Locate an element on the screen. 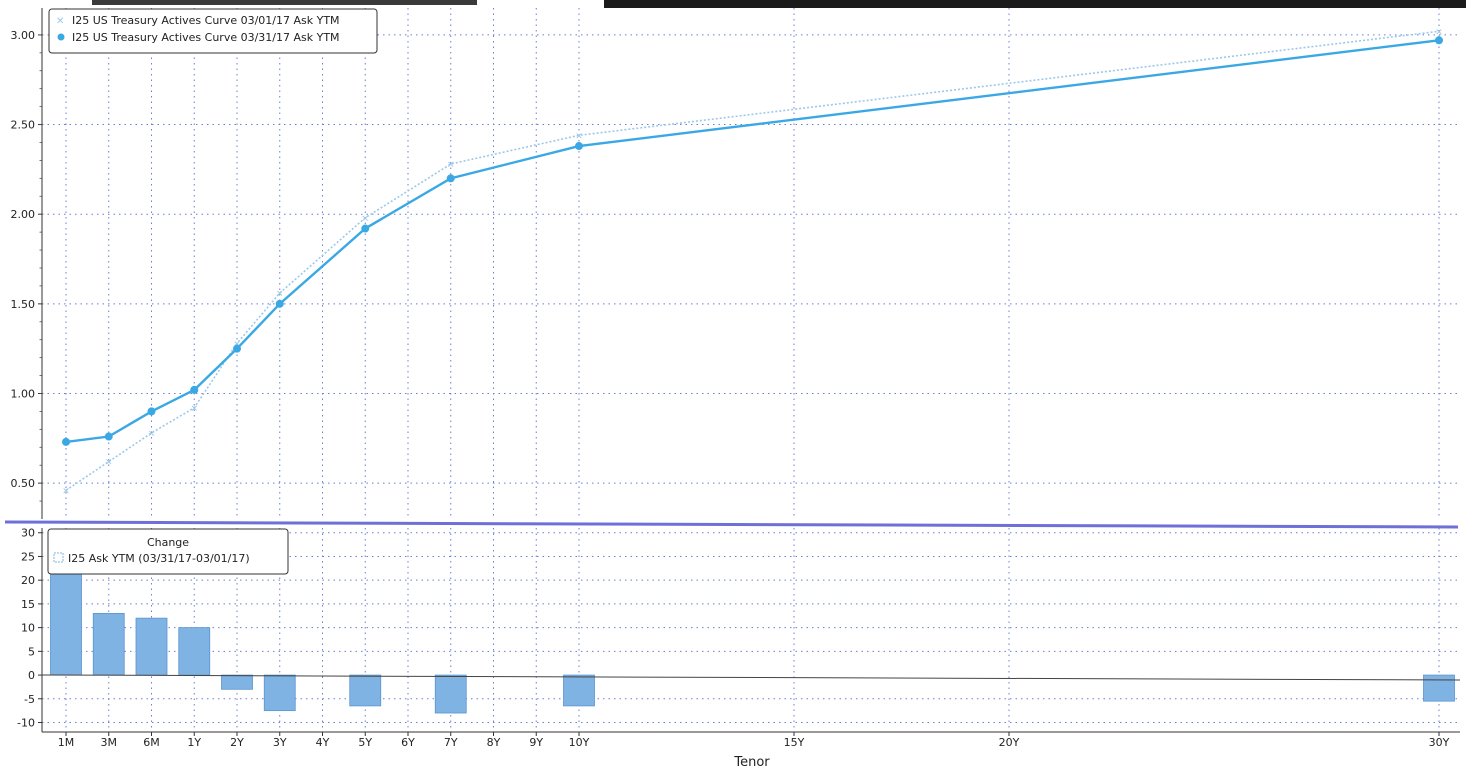  lower-y-tick-label: 10 is located at coordinates (28, 628).